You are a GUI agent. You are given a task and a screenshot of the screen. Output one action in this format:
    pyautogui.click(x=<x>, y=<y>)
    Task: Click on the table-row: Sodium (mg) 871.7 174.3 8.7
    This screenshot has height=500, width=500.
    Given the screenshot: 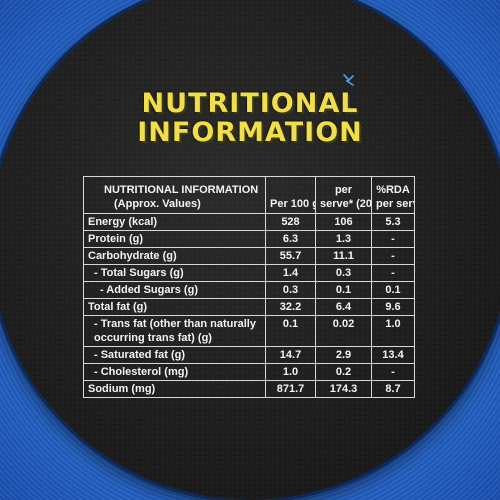 What is the action you would take?
    pyautogui.click(x=249, y=389)
    